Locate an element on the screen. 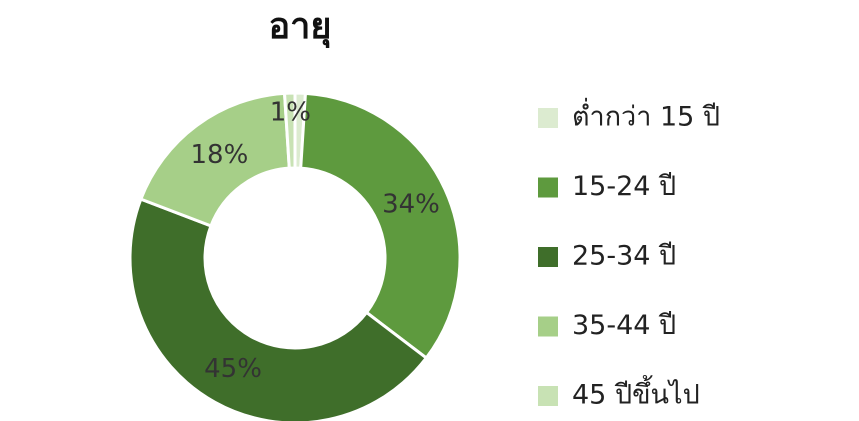 The height and width of the screenshot is (421, 859). legend-label: 45 ปีขึ้นไป is located at coordinates (636, 393).